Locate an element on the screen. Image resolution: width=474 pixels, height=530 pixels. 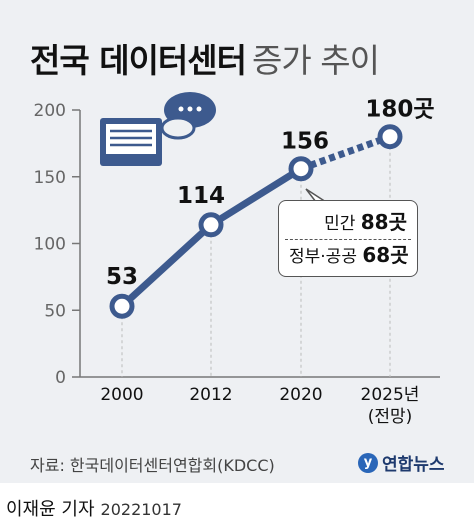
publish-date: 20221017 is located at coordinates (141, 509).